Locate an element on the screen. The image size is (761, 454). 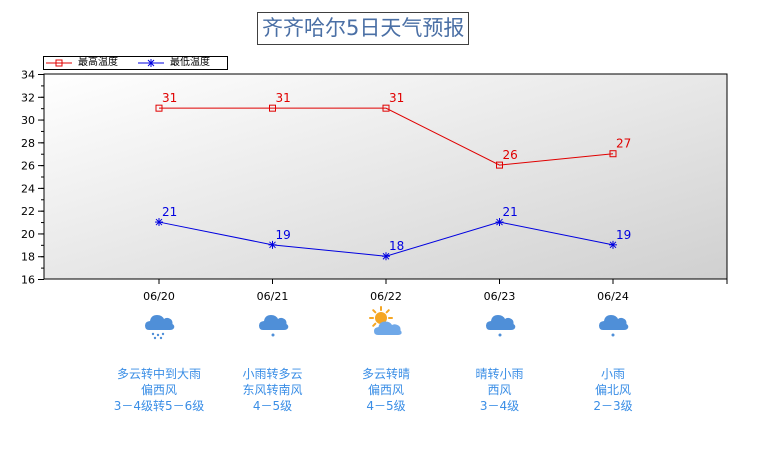
x-tick-label: 06/23 is located at coordinates (500, 296).